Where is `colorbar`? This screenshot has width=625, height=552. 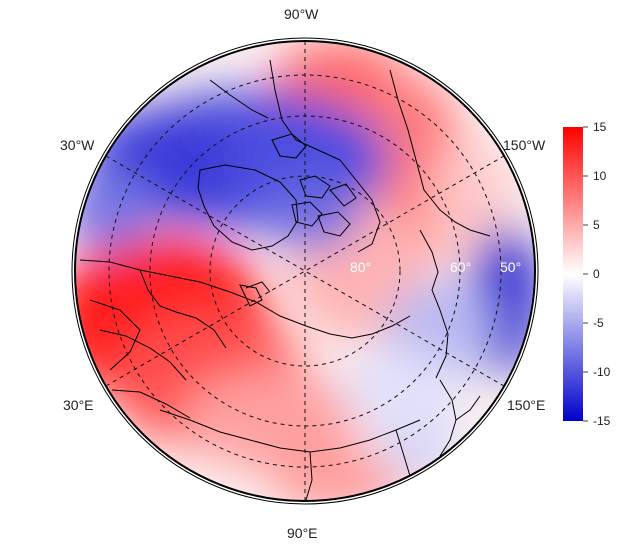
colorbar is located at coordinates (573, 274).